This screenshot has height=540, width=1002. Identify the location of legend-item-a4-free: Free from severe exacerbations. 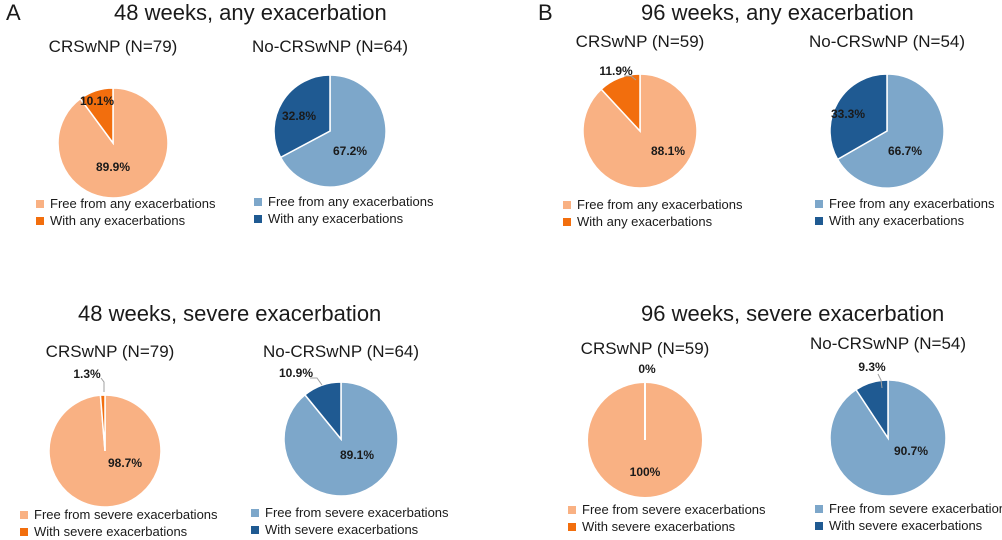
(350, 512).